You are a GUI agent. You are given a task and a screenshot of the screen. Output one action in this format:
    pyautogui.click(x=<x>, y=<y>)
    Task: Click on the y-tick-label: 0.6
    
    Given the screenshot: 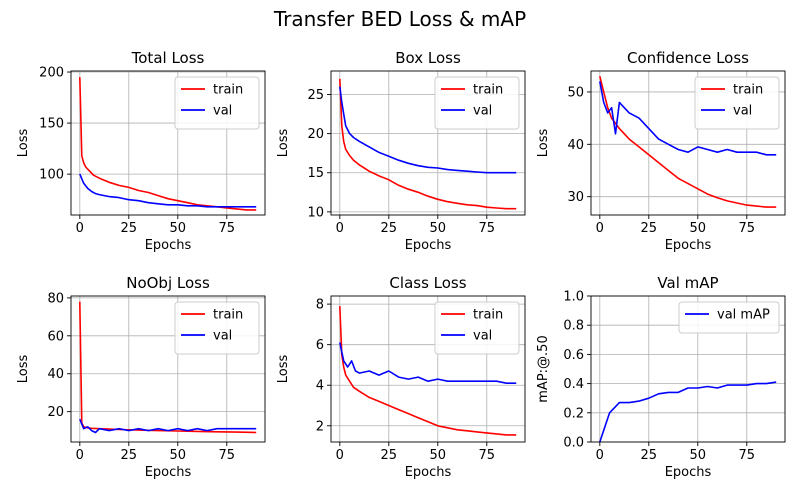 What is the action you would take?
    pyautogui.click(x=573, y=355)
    